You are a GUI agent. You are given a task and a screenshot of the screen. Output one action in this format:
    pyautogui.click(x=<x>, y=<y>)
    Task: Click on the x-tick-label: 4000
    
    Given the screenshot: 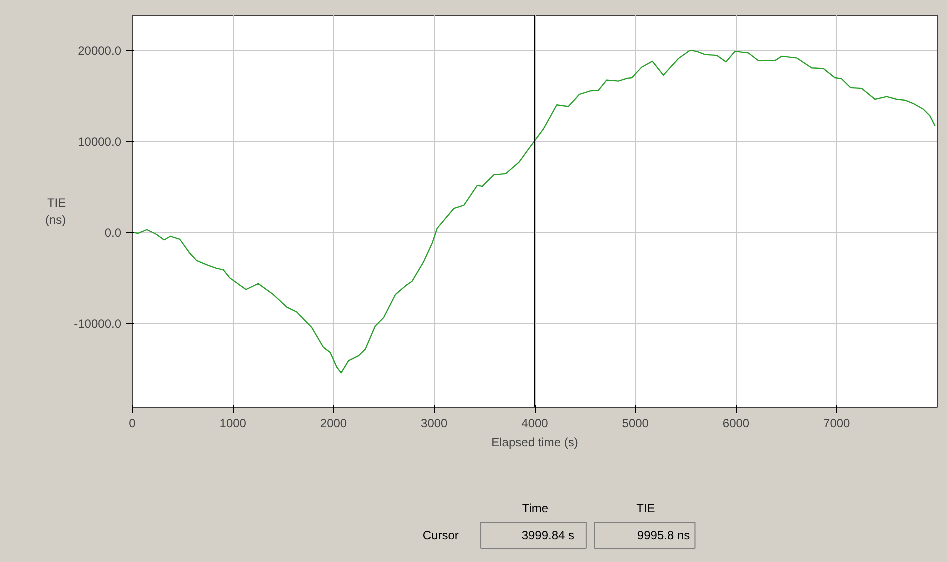 What is the action you would take?
    pyautogui.click(x=535, y=423)
    